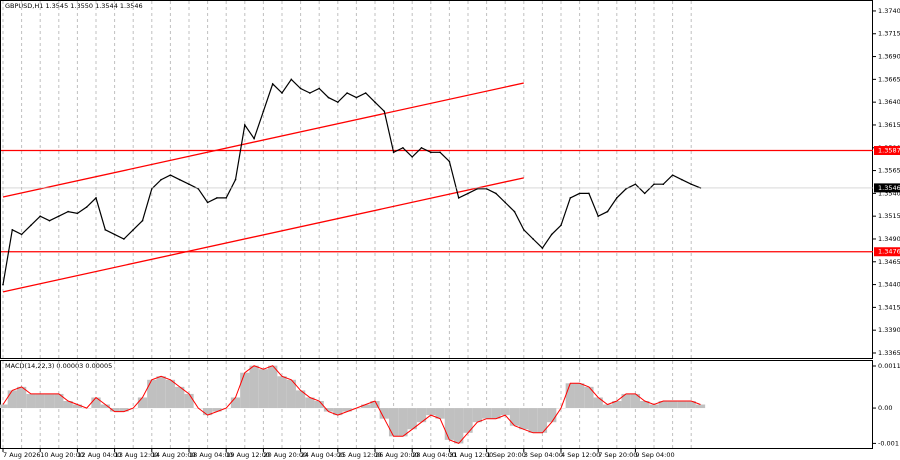 The image size is (900, 460). Describe the element at coordinates (889, 188) in the screenshot. I see `current-price-label: 1.3546` at that location.